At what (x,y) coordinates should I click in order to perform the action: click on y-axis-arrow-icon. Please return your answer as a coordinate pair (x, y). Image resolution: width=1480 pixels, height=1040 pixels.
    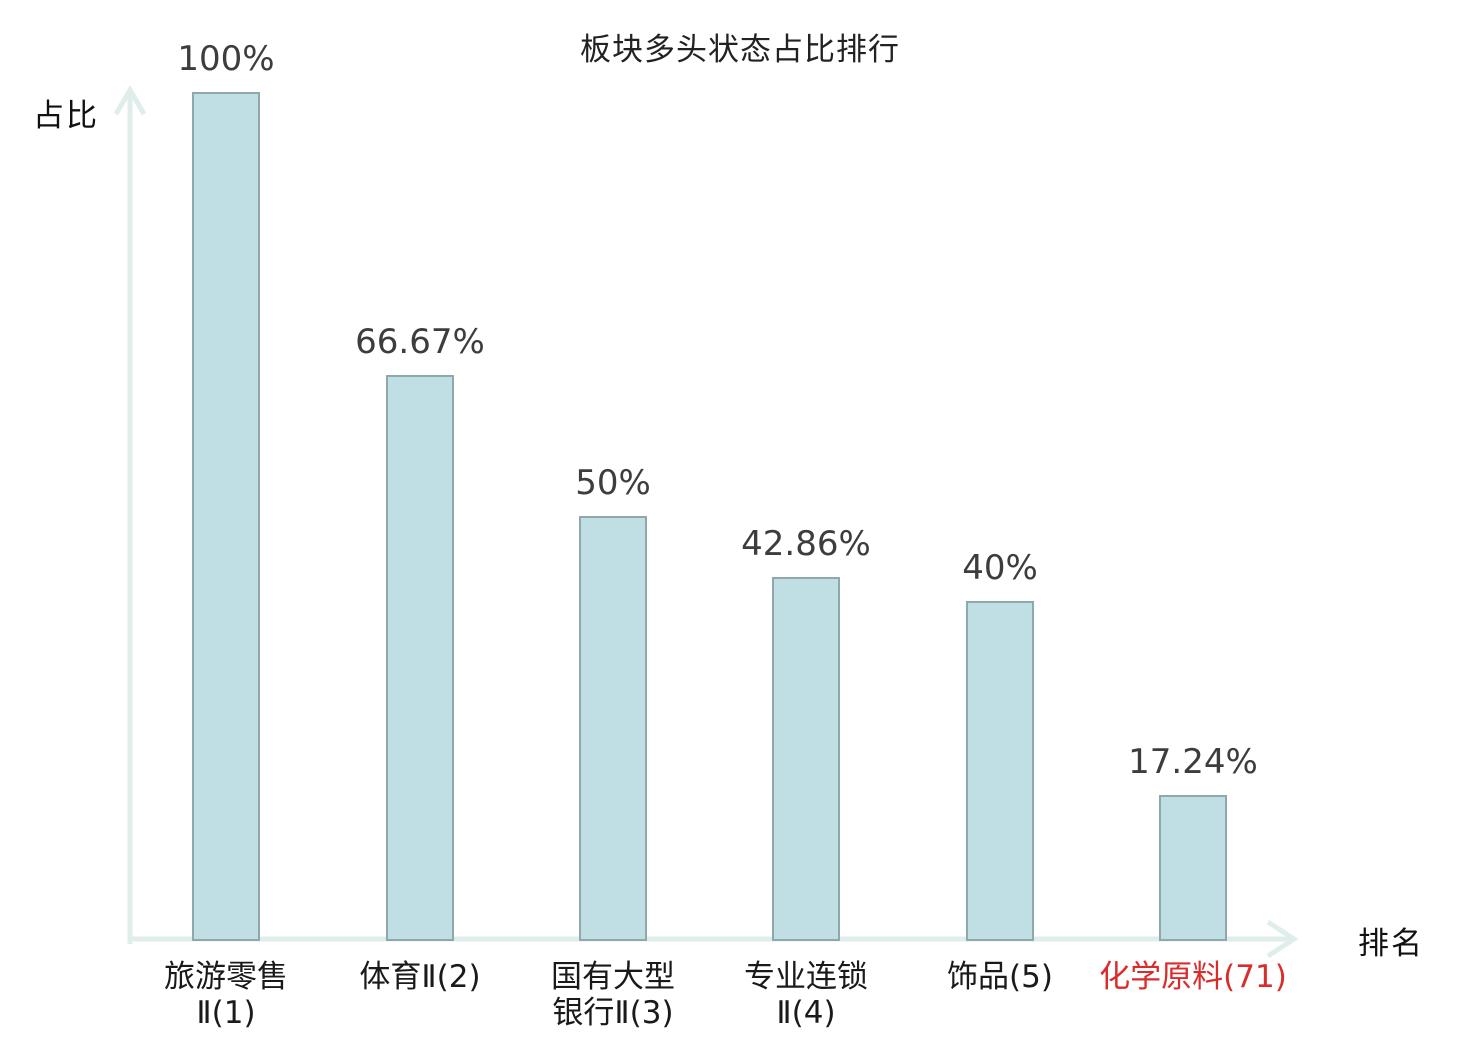
    Looking at the image, I should click on (130, 100).